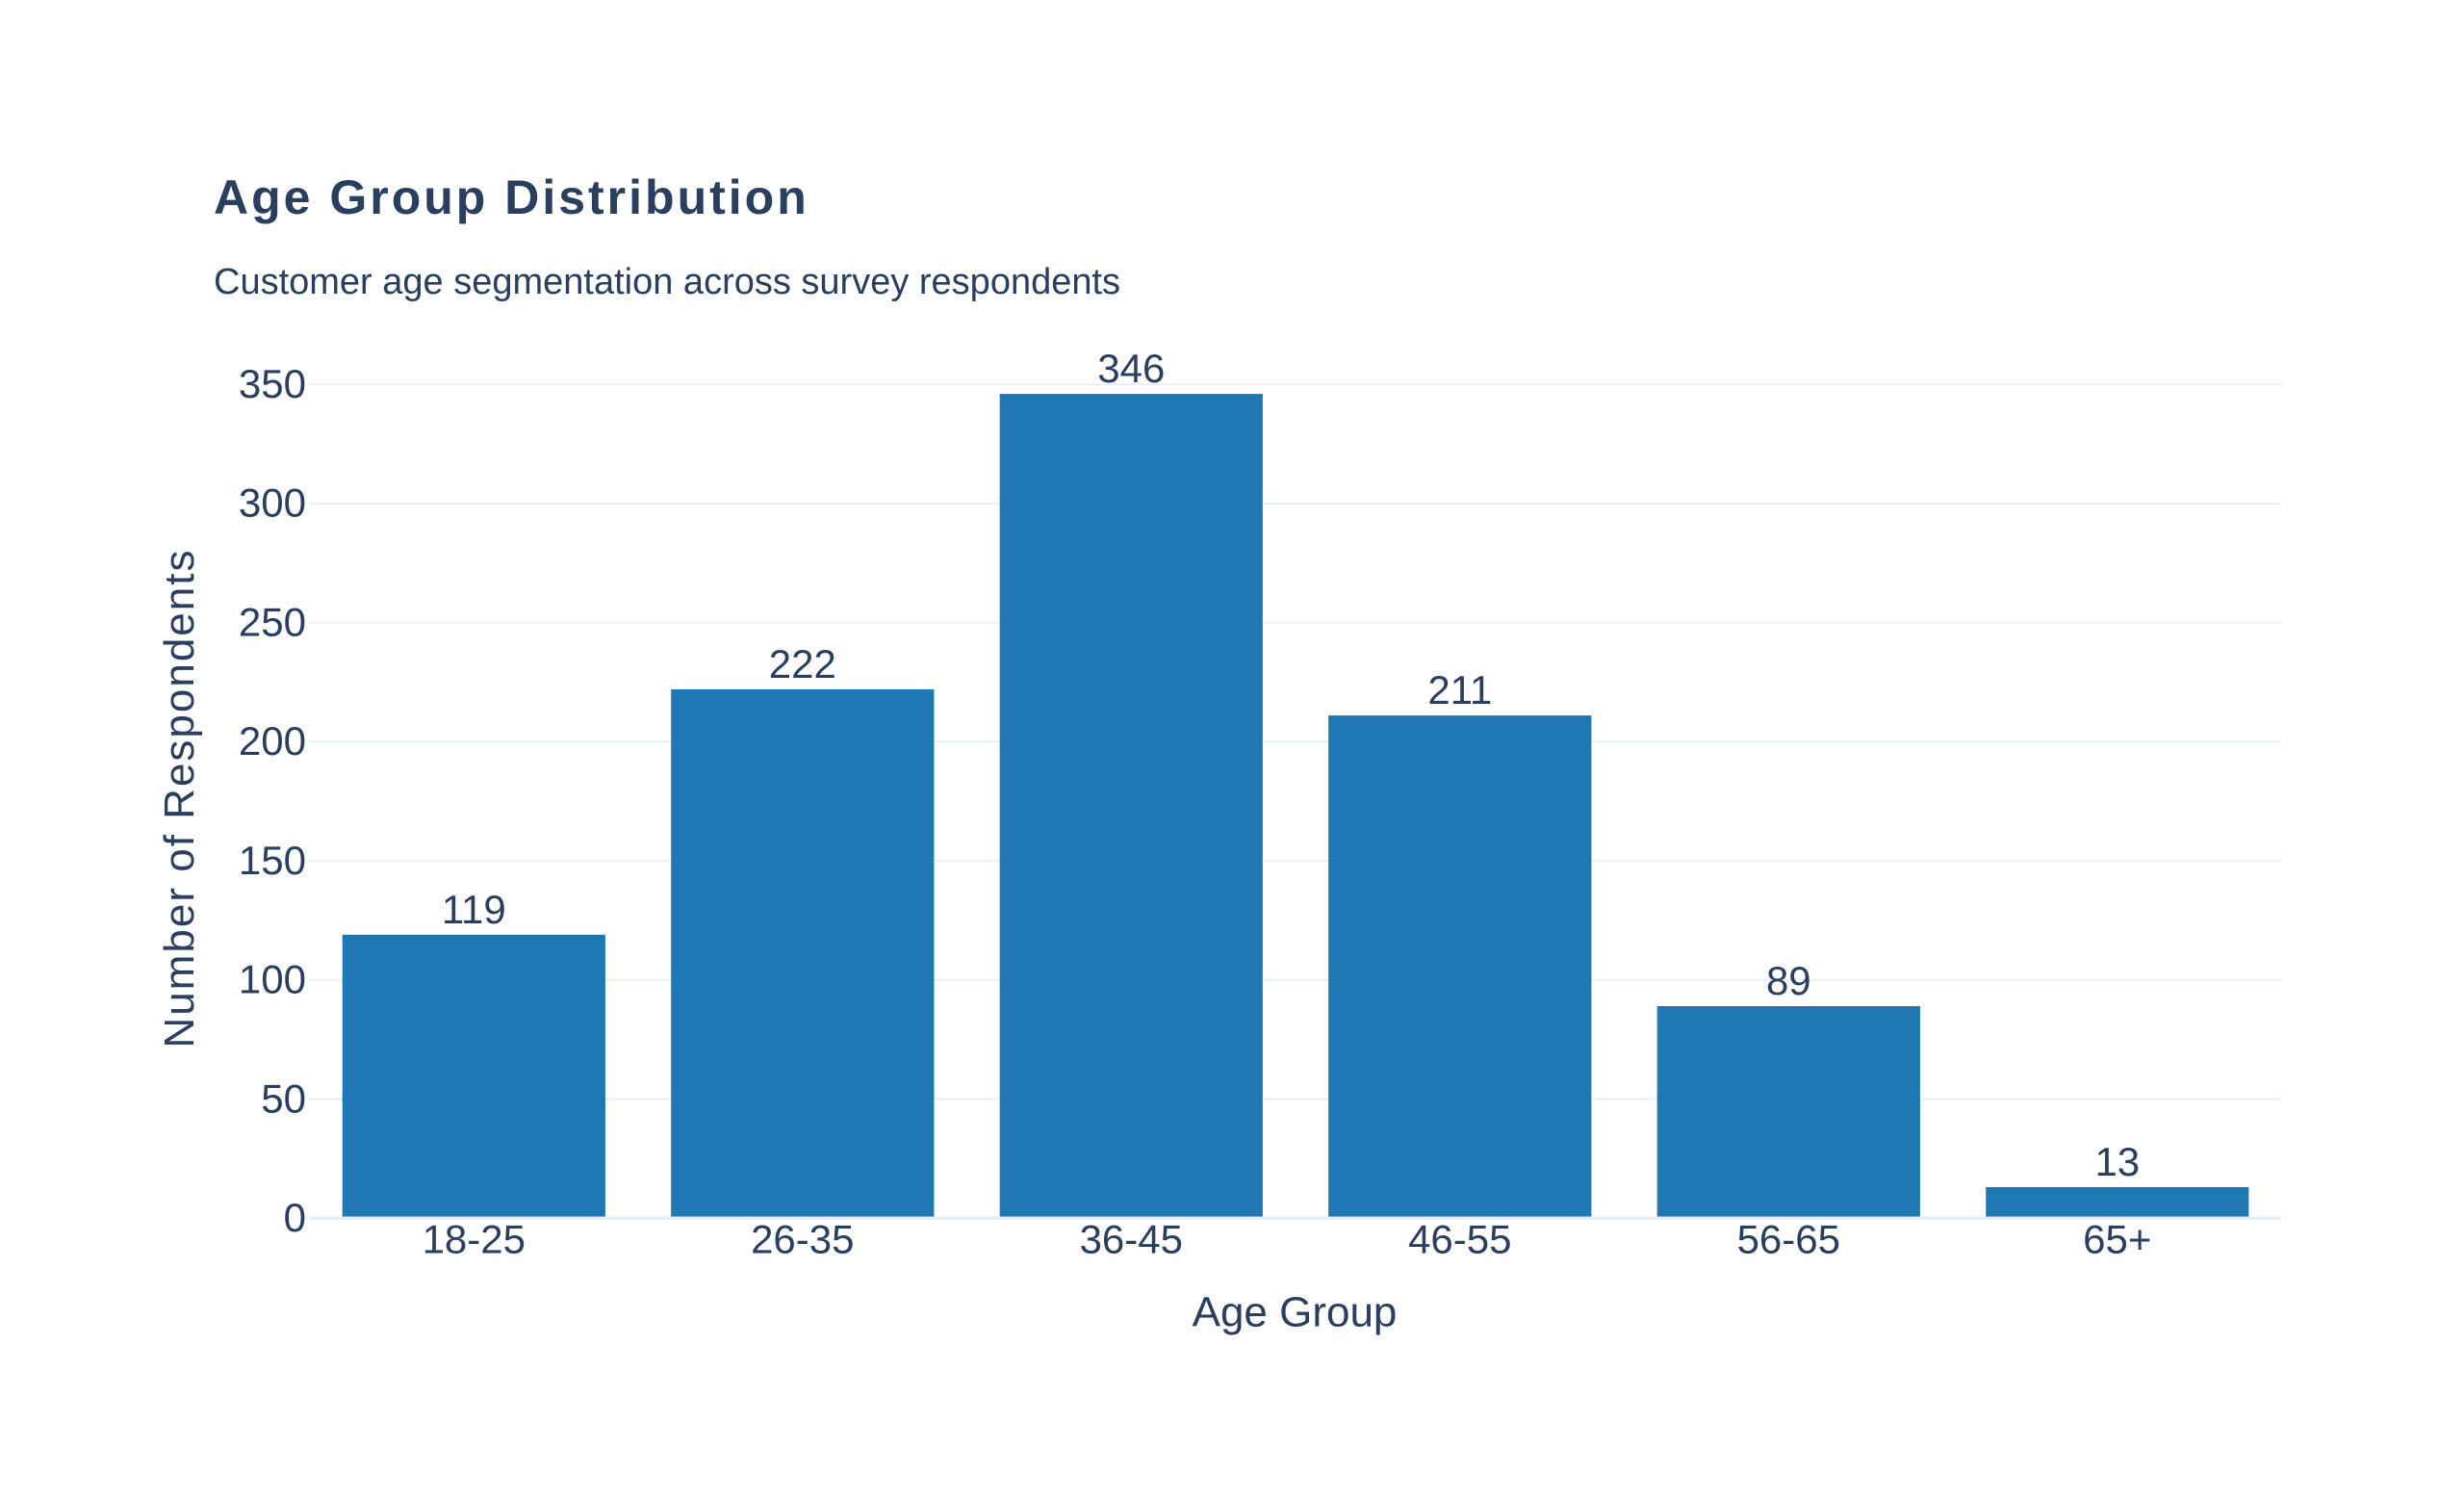 The width and height of the screenshot is (2464, 1502). I want to click on svg-text: 211, so click(1459, 689).